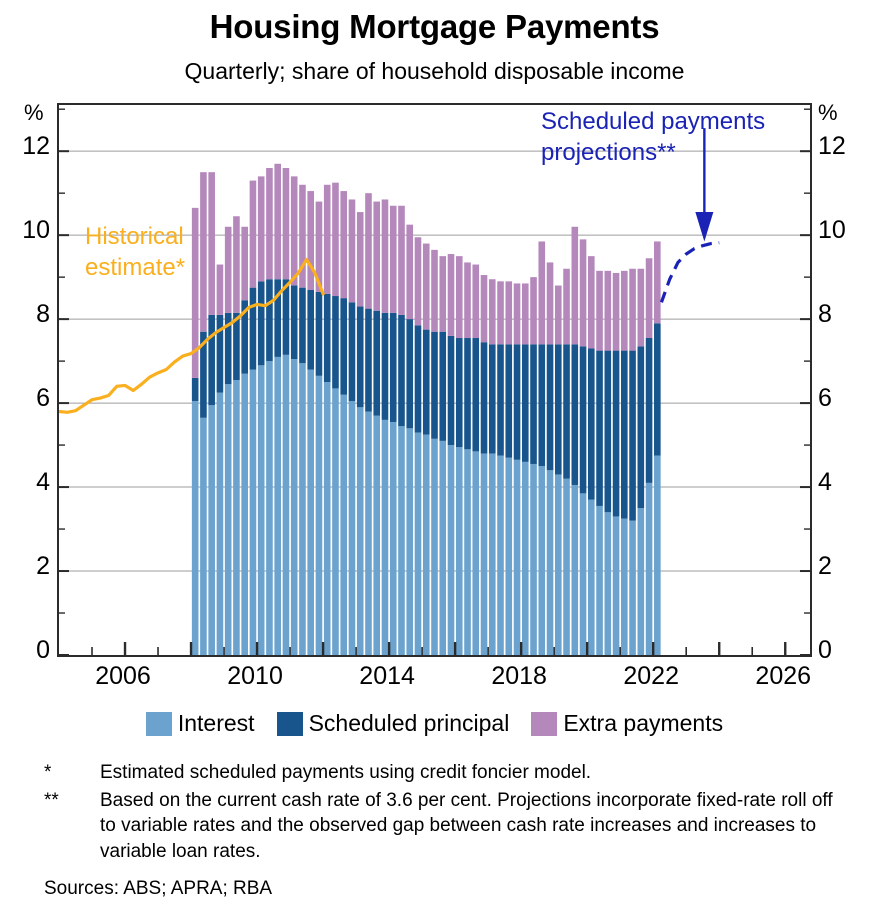 The width and height of the screenshot is (869, 908). Describe the element at coordinates (783, 676) in the screenshot. I see `x-tick-label-2026: 2026` at that location.